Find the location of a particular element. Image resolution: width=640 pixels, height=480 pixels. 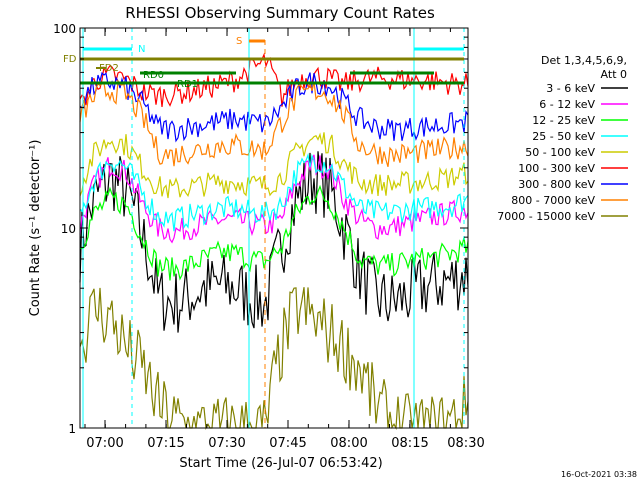

timestamp: 16-Oct-2021 03:38 is located at coordinates (599, 474).